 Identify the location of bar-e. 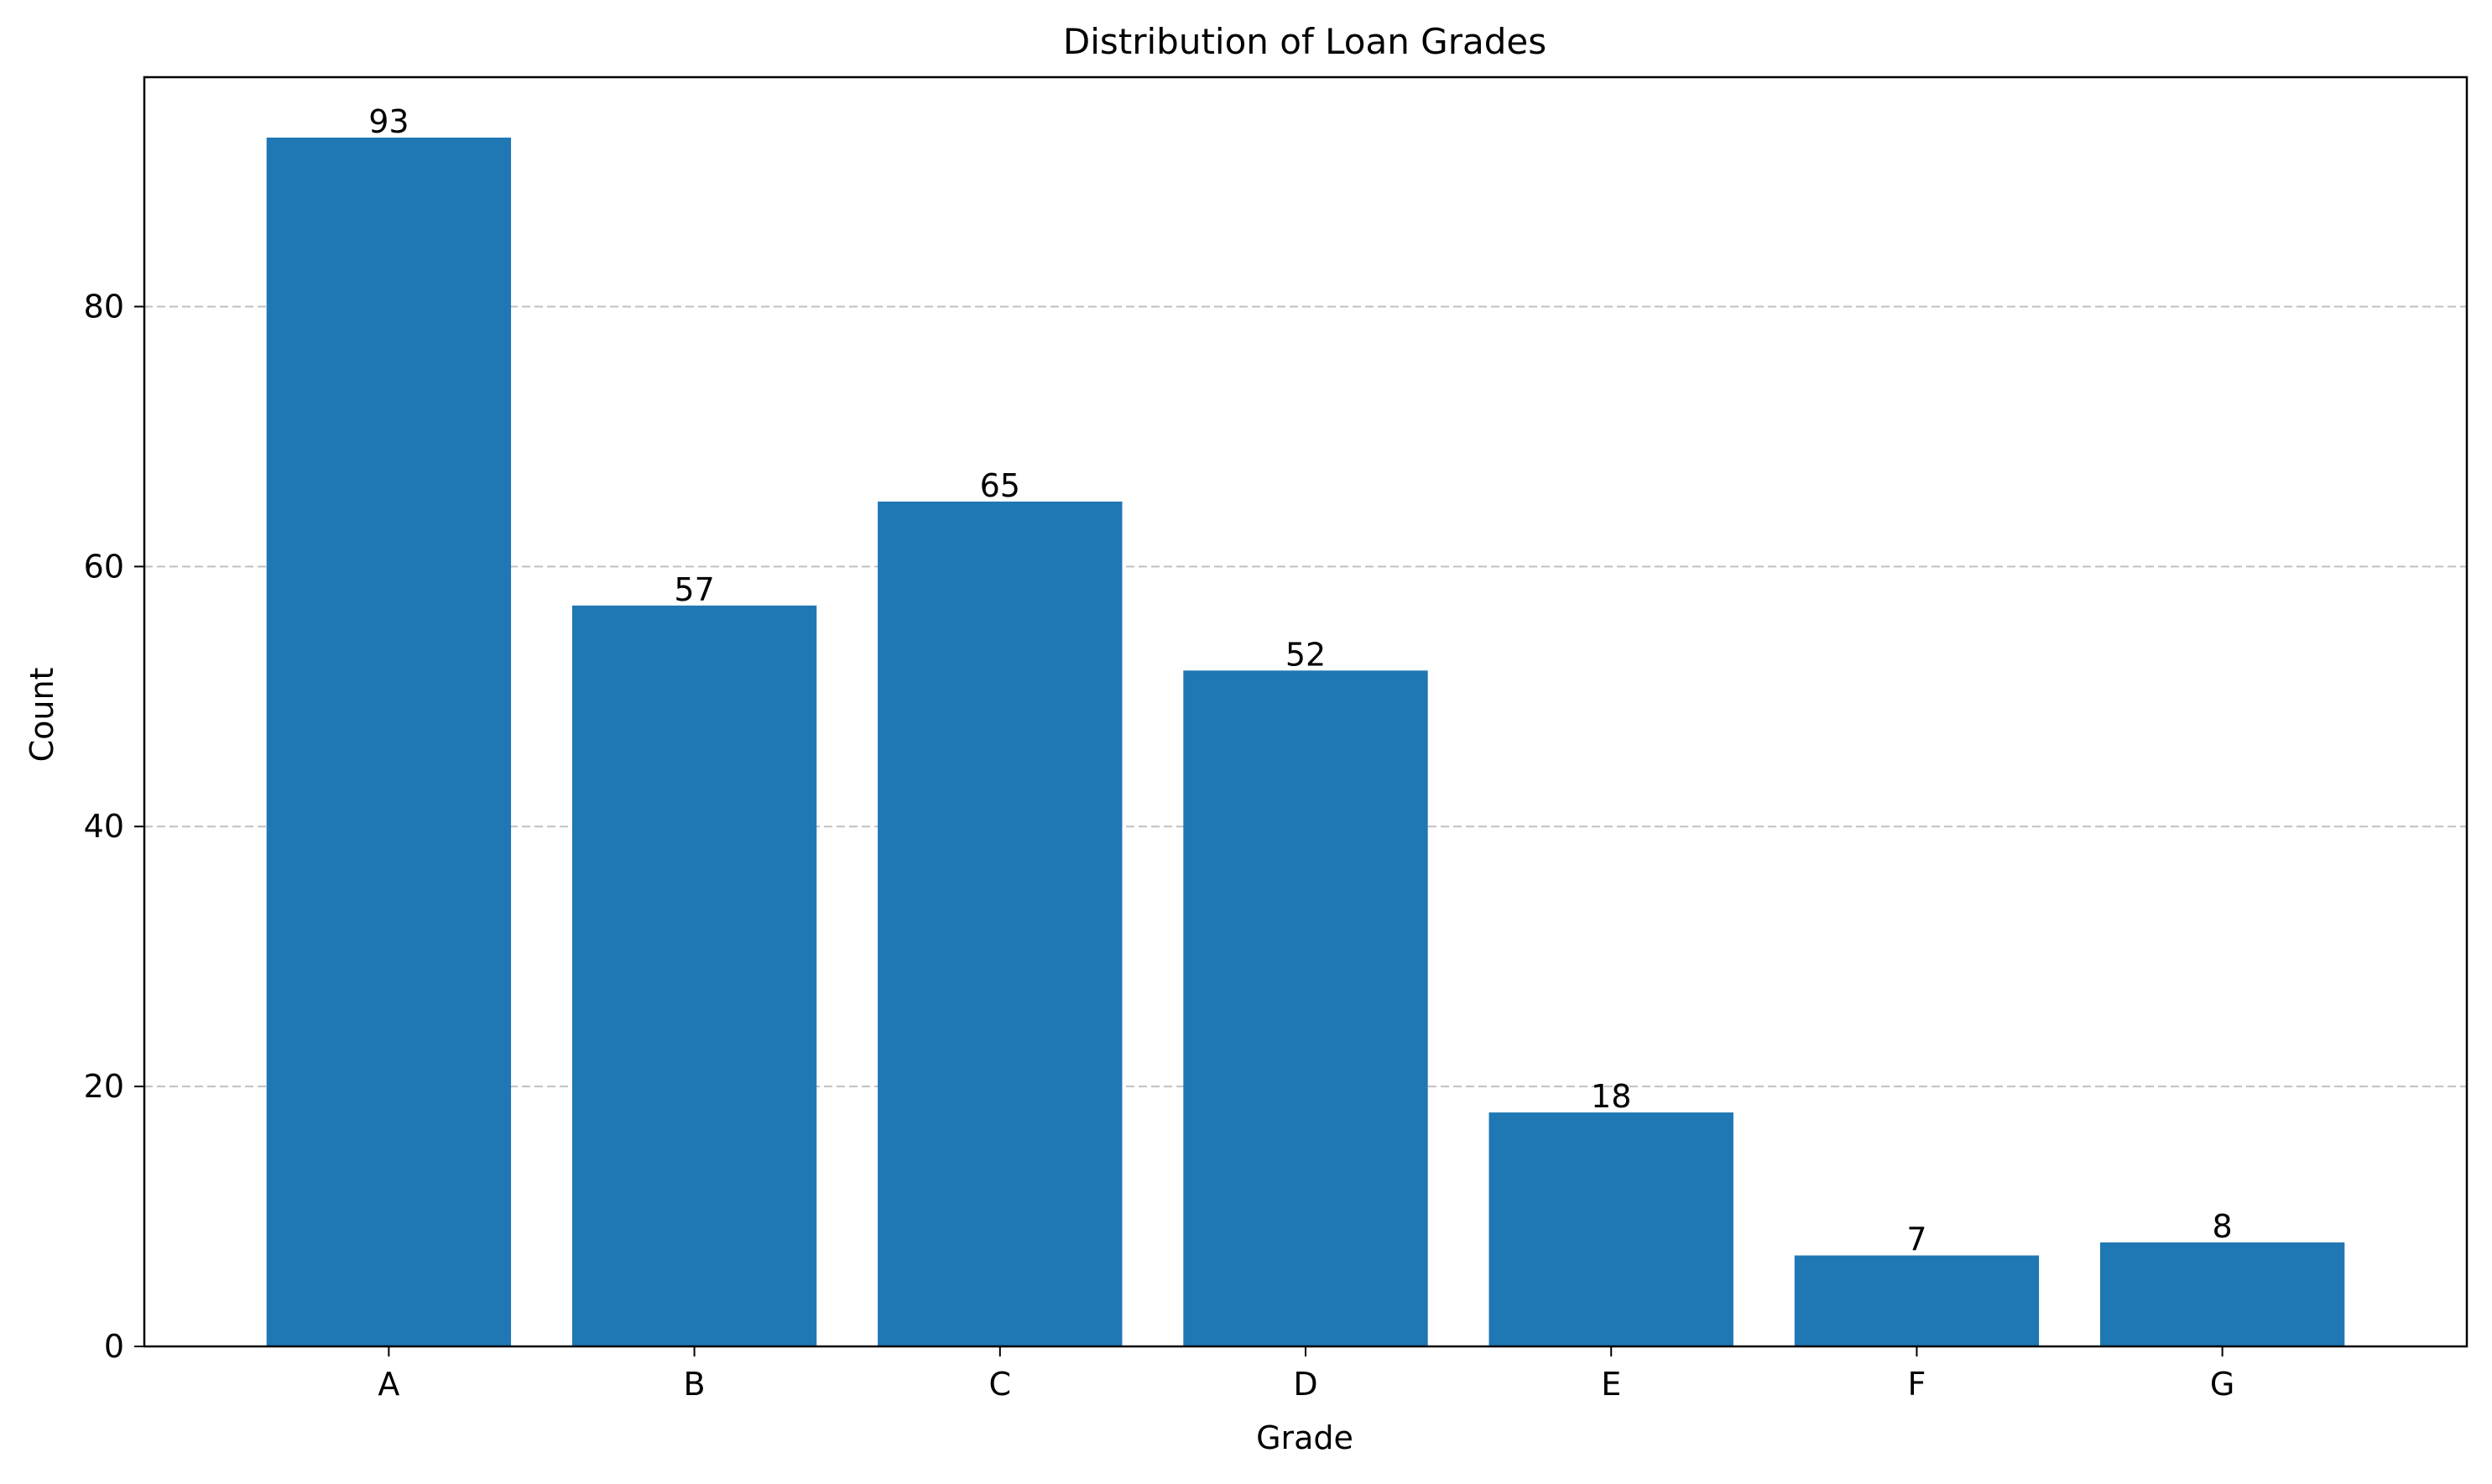
(1611, 1229).